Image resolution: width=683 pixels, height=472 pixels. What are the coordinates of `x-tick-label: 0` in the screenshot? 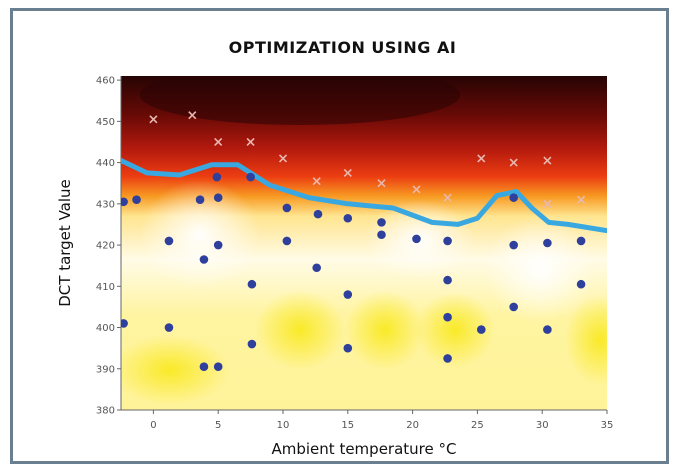 It's located at (153, 425).